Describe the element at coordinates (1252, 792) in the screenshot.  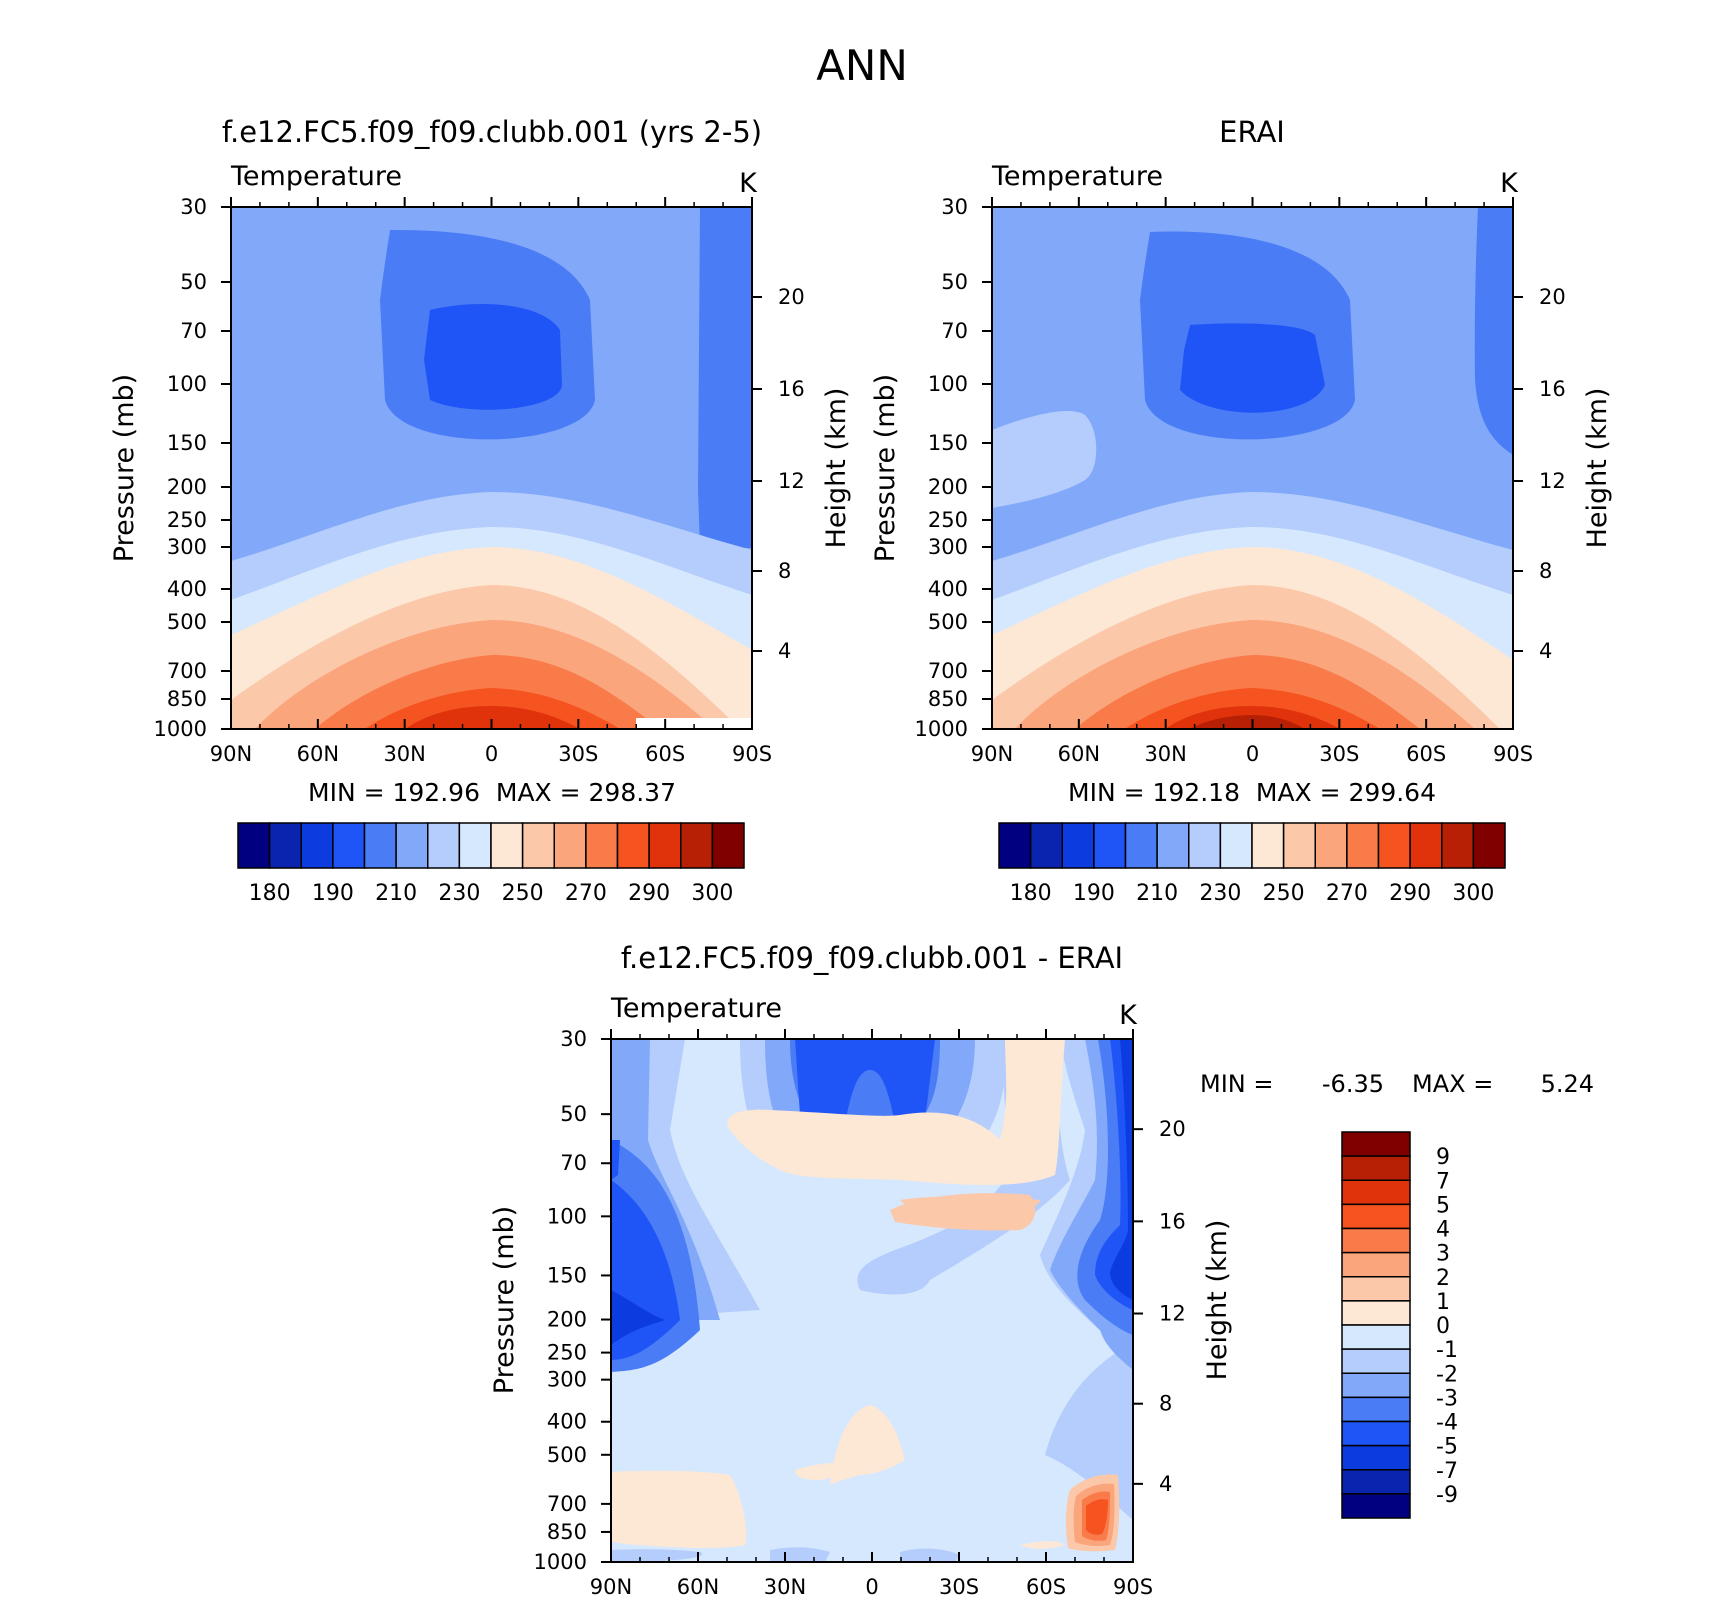
I see `min-max-readout: MIN = 192.18 MAX = 299.64` at that location.